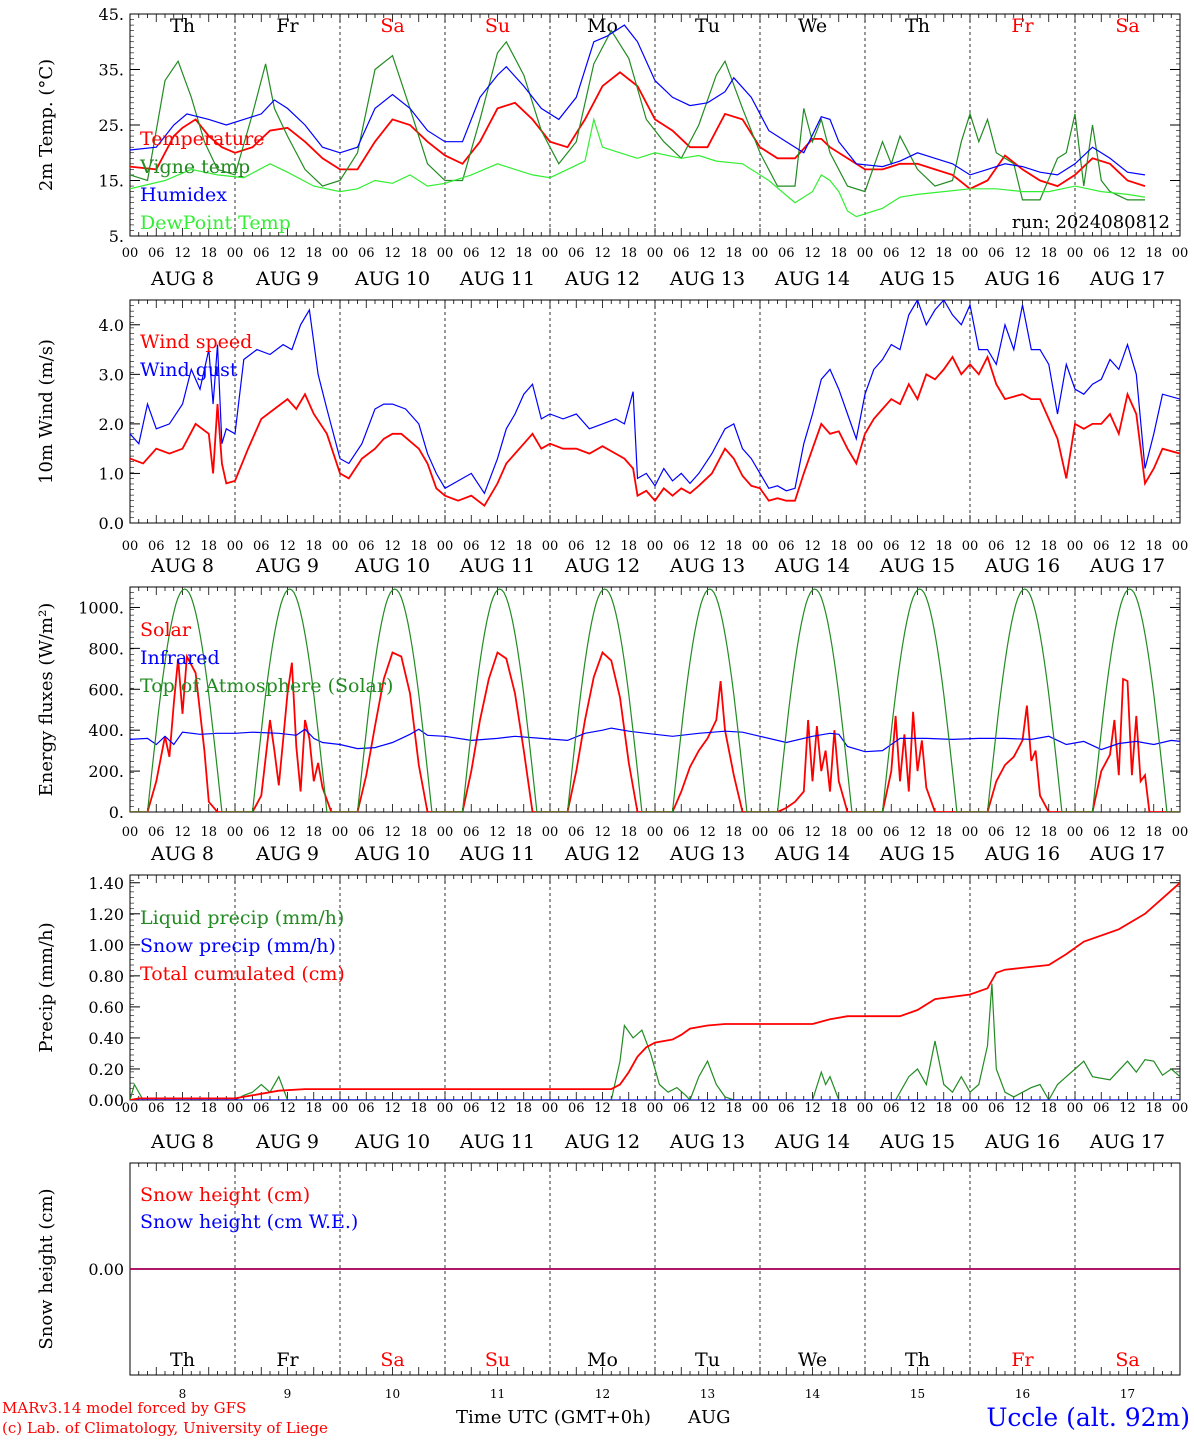 The height and width of the screenshot is (1440, 1194). I want to click on series-line-solar, so click(655, 731).